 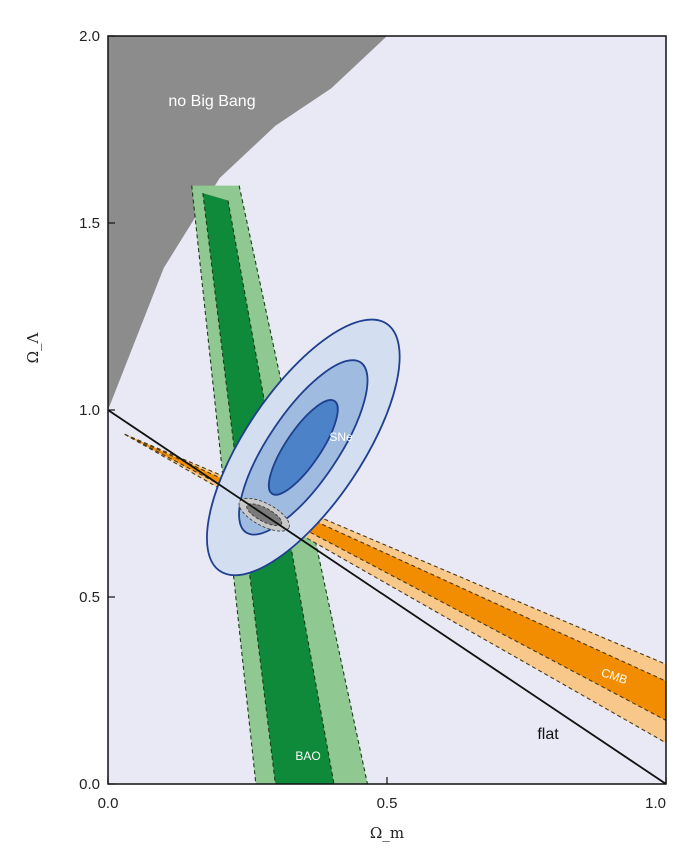 I want to click on no-big-bang-label: no Big Bang, so click(x=211, y=101).